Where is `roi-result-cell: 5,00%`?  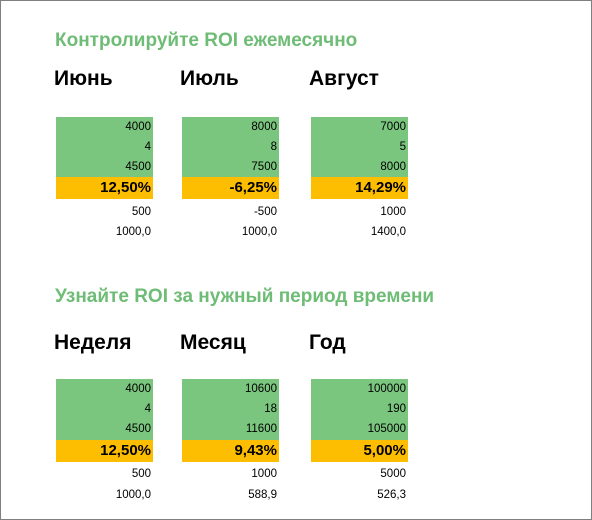 roi-result-cell: 5,00% is located at coordinates (359, 451).